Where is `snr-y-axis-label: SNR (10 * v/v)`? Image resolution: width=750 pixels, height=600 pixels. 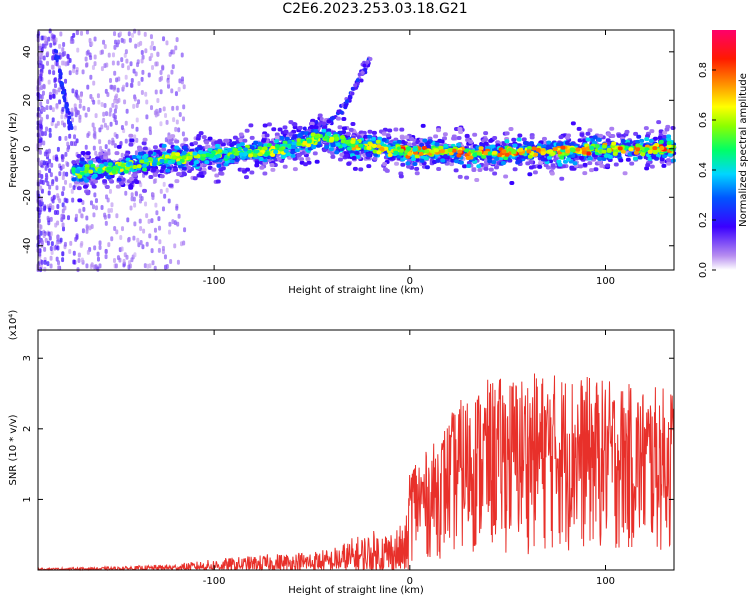
snr-y-axis-label: SNR (10 * v/v) is located at coordinates (13, 449).